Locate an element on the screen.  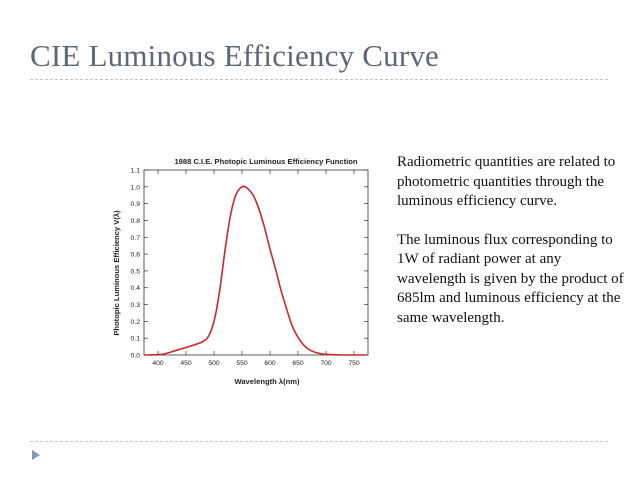
y-tick-label: 0.1 is located at coordinates (136, 339).